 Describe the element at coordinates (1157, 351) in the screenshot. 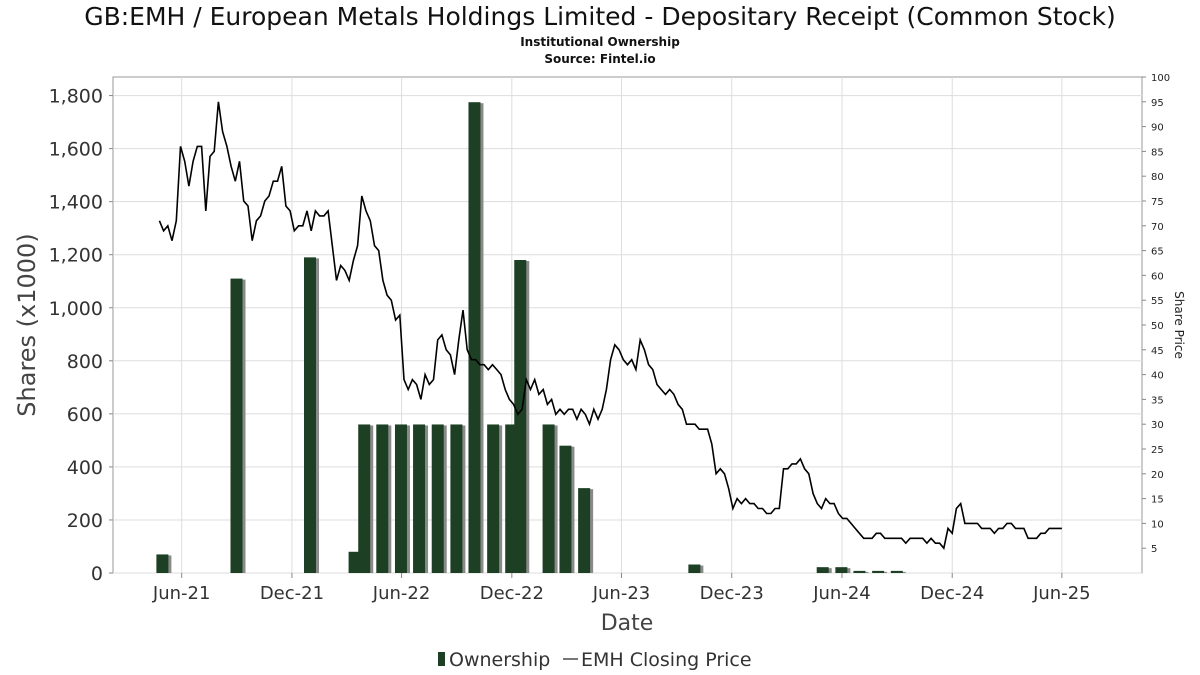

I see `y2-tick-label: 45` at that location.